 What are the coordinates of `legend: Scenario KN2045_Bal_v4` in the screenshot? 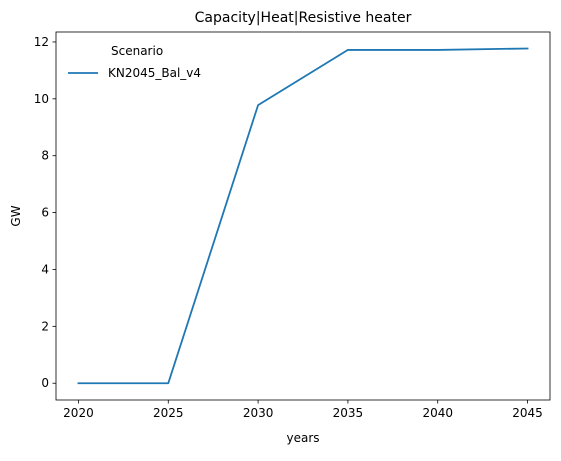 It's located at (134, 62).